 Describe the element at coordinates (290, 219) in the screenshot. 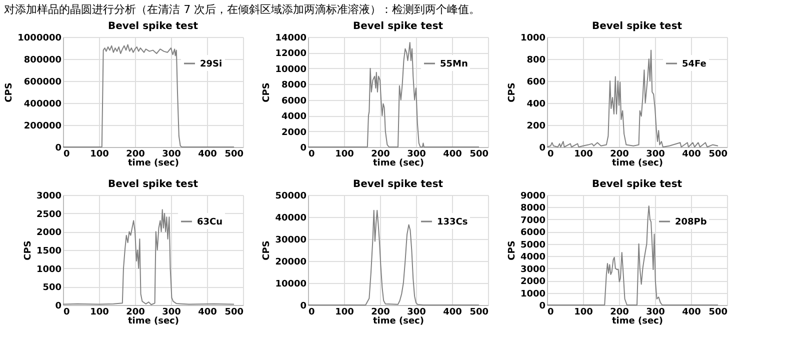

I see `y-tick-label: 40000` at that location.